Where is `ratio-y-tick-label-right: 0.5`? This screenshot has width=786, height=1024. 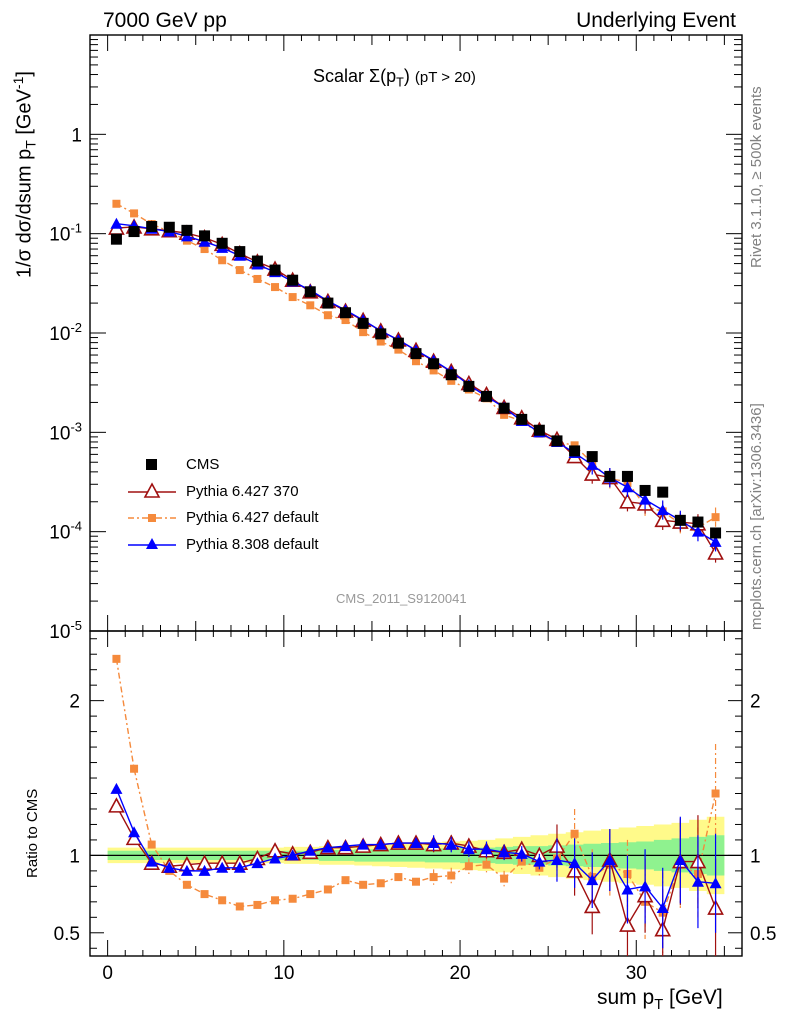 ratio-y-tick-label-right: 0.5 is located at coordinates (763, 934).